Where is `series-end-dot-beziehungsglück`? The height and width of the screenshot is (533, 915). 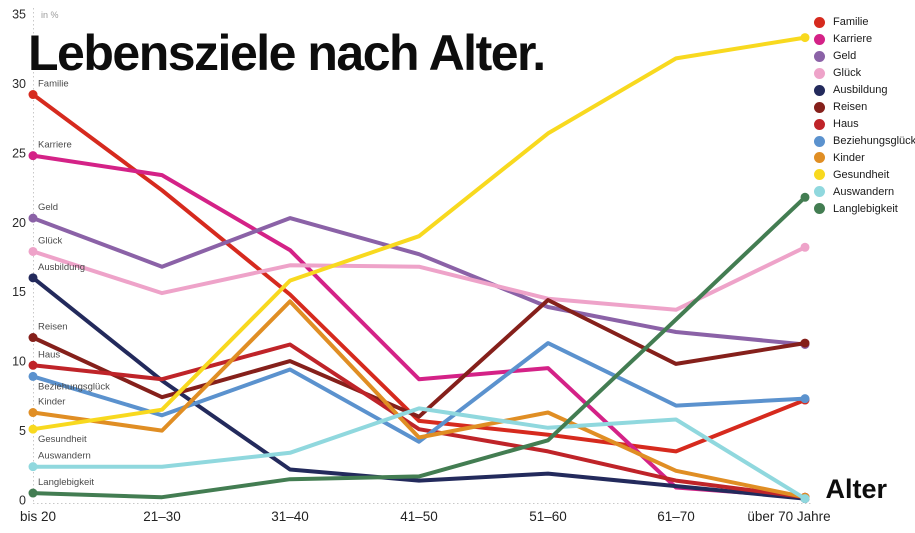 series-end-dot-beziehungsglück is located at coordinates (805, 399).